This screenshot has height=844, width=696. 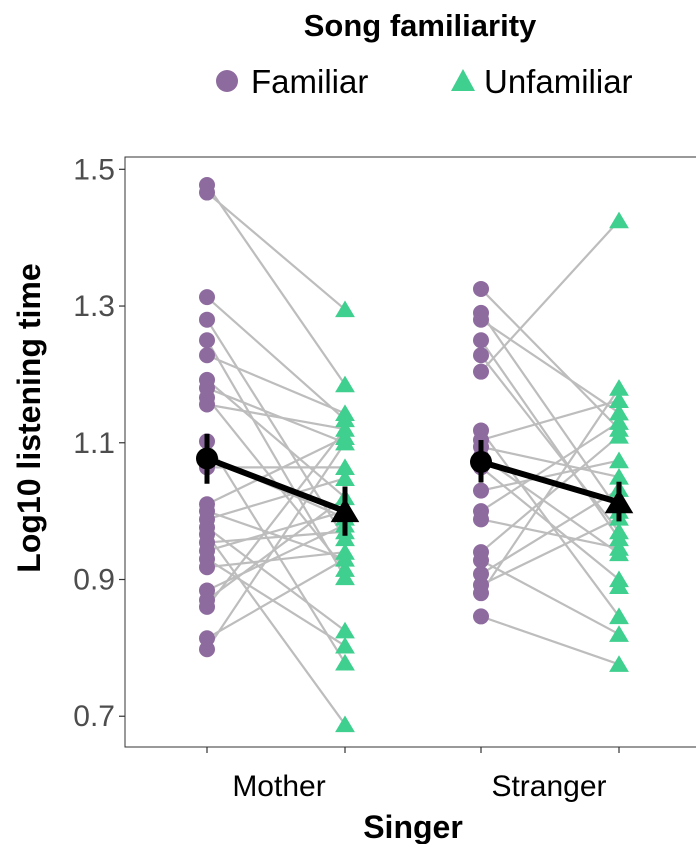 What do you see at coordinates (94, 443) in the screenshot?
I see `y-tick-label: 1.1` at bounding box center [94, 443].